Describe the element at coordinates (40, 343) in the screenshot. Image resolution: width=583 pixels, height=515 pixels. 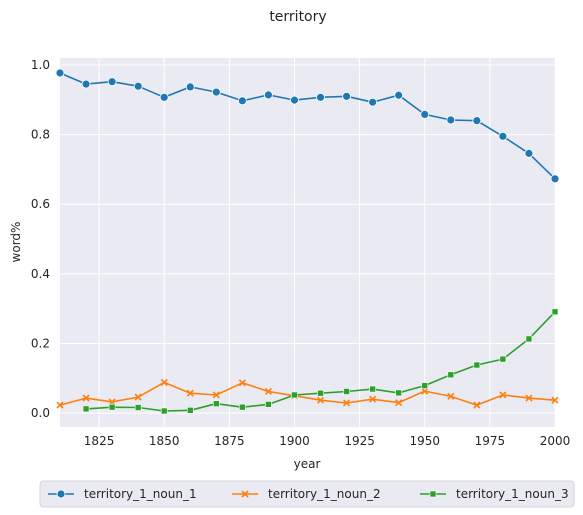
I see `y-tick-label: 0.2` at that location.